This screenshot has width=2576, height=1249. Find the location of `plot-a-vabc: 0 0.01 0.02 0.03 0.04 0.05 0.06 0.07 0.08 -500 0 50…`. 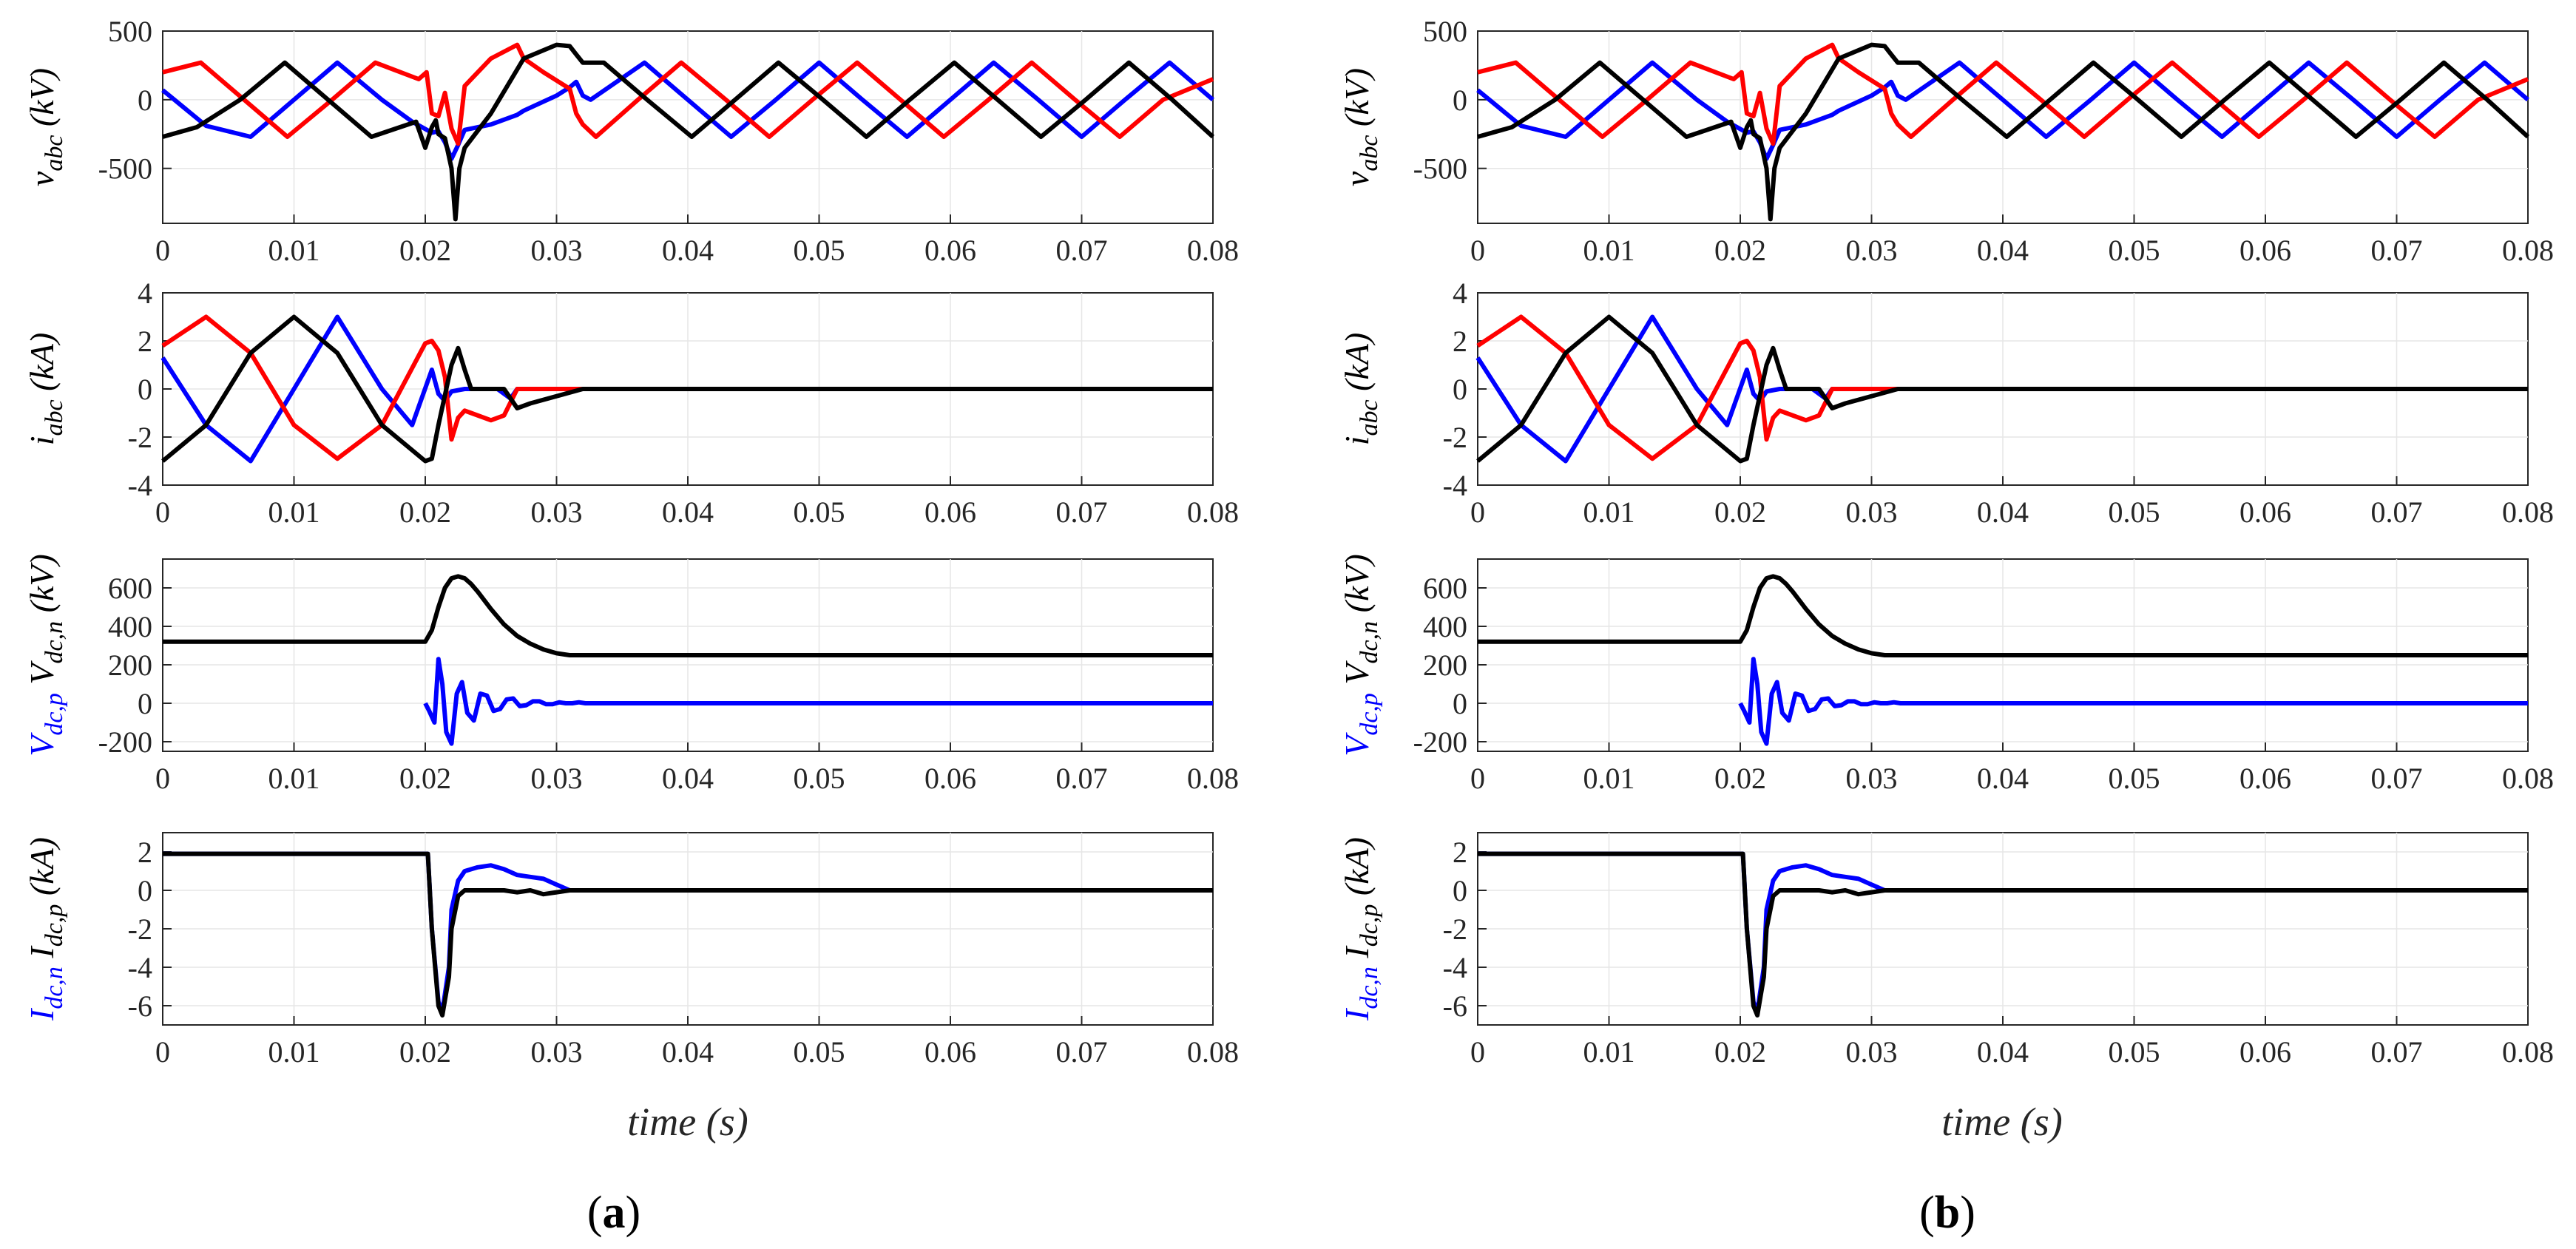

plot-a-vabc: 0 0.01 0.02 0.03 0.04 0.05 0.06 0.07 0.08 -500 0 50… is located at coordinates (631, 141).